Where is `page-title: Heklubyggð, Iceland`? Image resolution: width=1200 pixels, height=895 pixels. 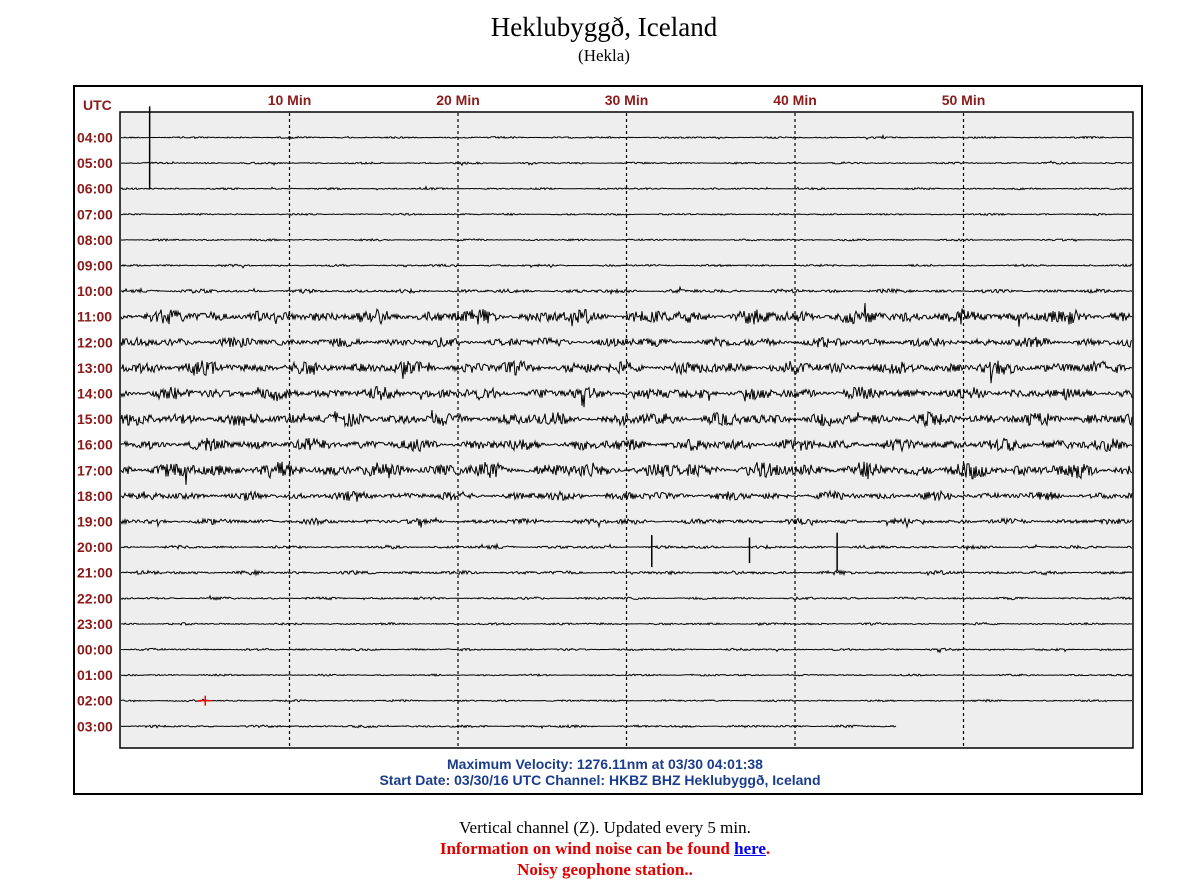
page-title: Heklubyggð, Iceland is located at coordinates (604, 27).